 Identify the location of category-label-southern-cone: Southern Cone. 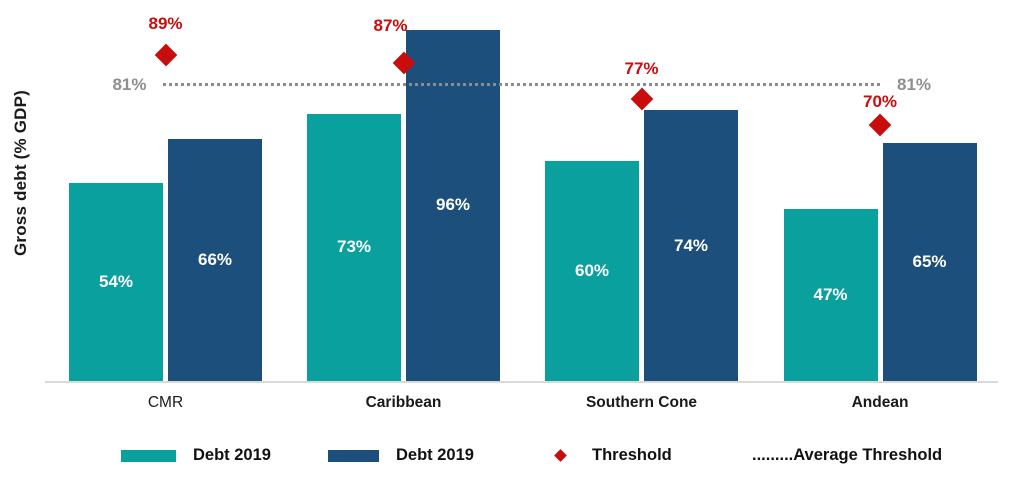
(641, 402).